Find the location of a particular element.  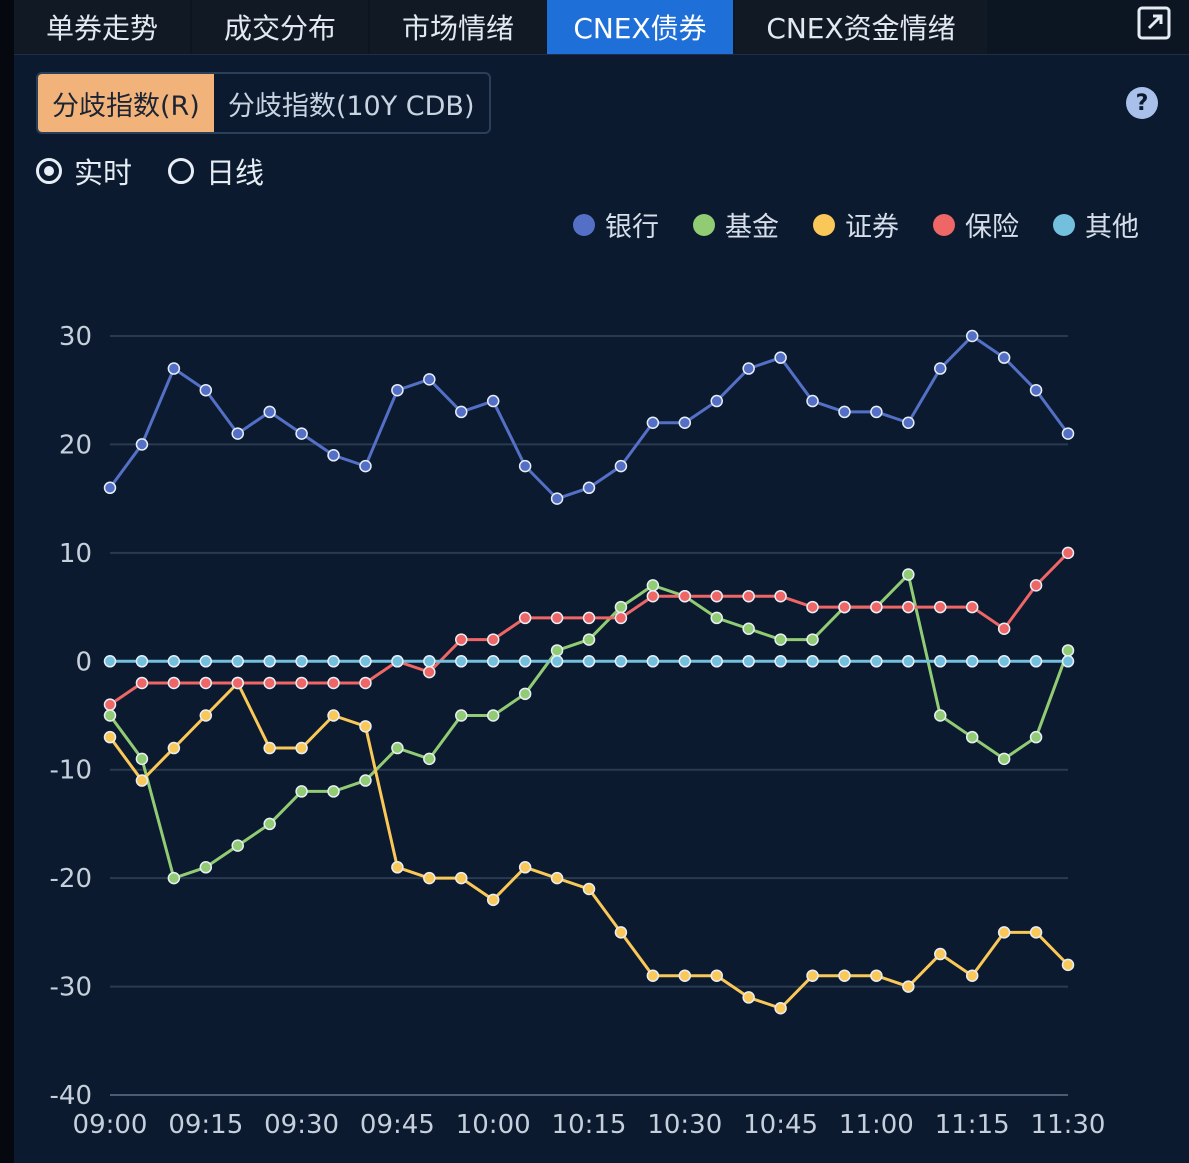

tab-cnex-bond: CNEX债券 is located at coordinates (640, 27).